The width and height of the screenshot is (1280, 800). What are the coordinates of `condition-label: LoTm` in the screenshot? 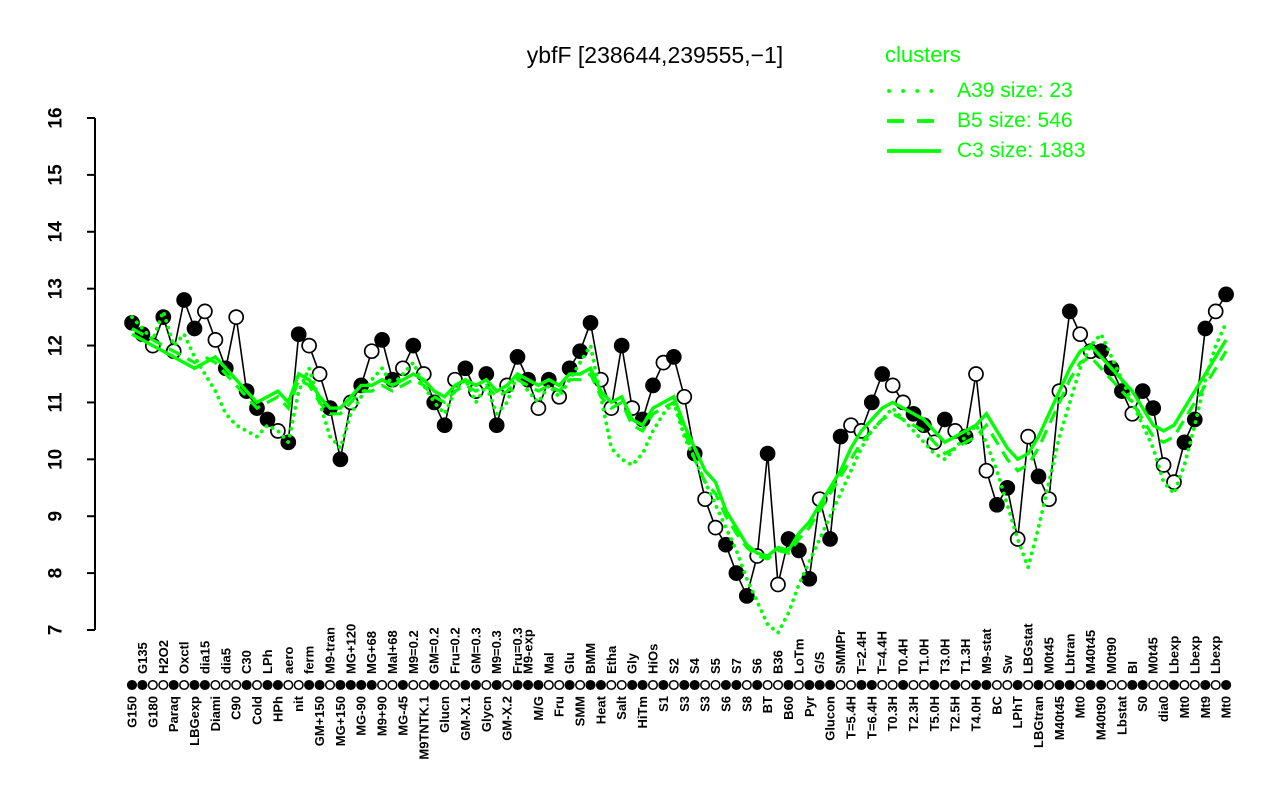 It's located at (798, 656).